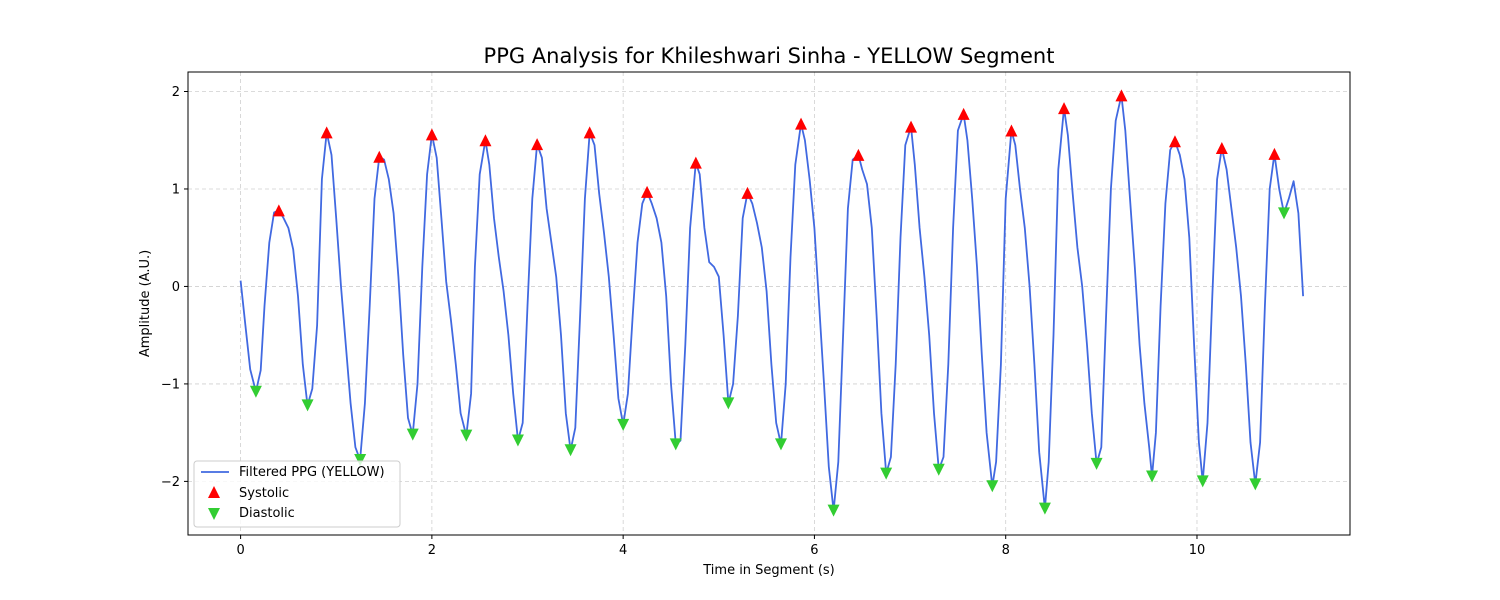  I want to click on y-axis-label: Amplitude (A.U.), so click(145, 303).